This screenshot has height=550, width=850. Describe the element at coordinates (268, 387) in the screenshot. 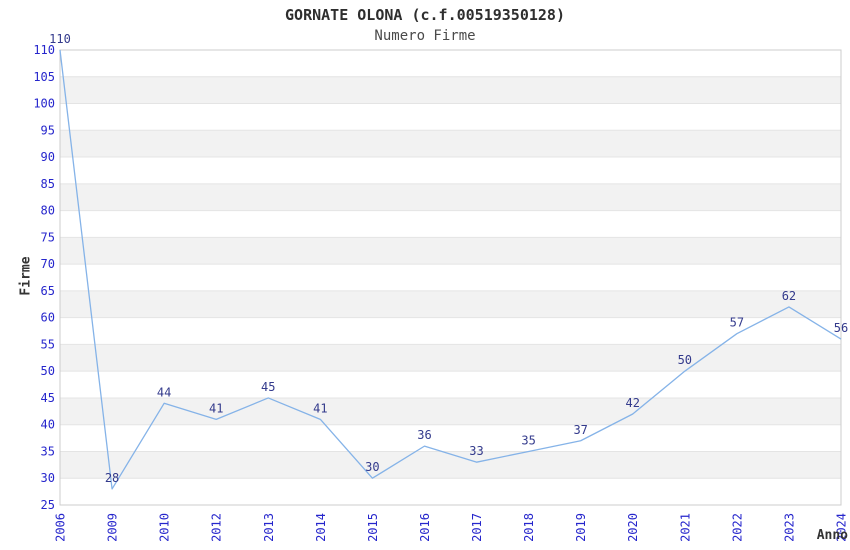

I see `data-label: 45` at that location.